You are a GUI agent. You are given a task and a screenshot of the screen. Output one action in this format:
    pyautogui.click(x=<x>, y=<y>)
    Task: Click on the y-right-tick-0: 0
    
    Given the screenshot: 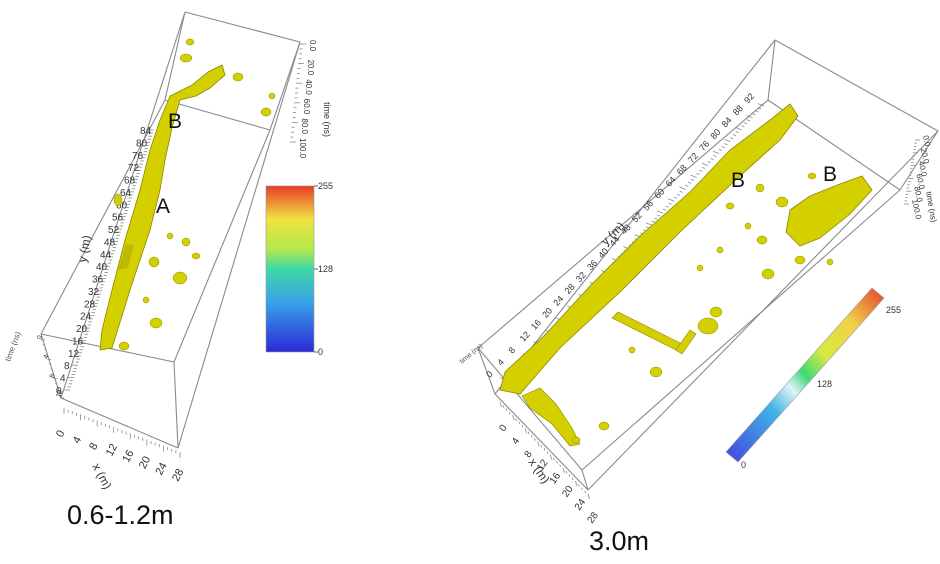 What is the action you would take?
    pyautogui.click(x=489, y=374)
    